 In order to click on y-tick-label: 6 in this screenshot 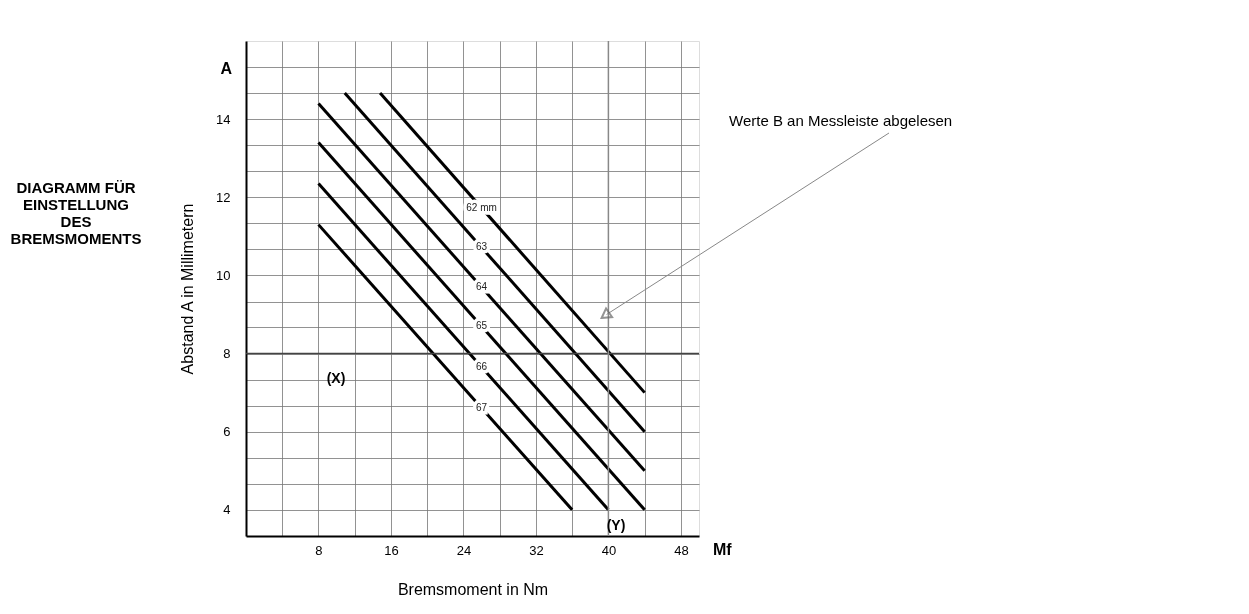, I will do `click(227, 432)`.